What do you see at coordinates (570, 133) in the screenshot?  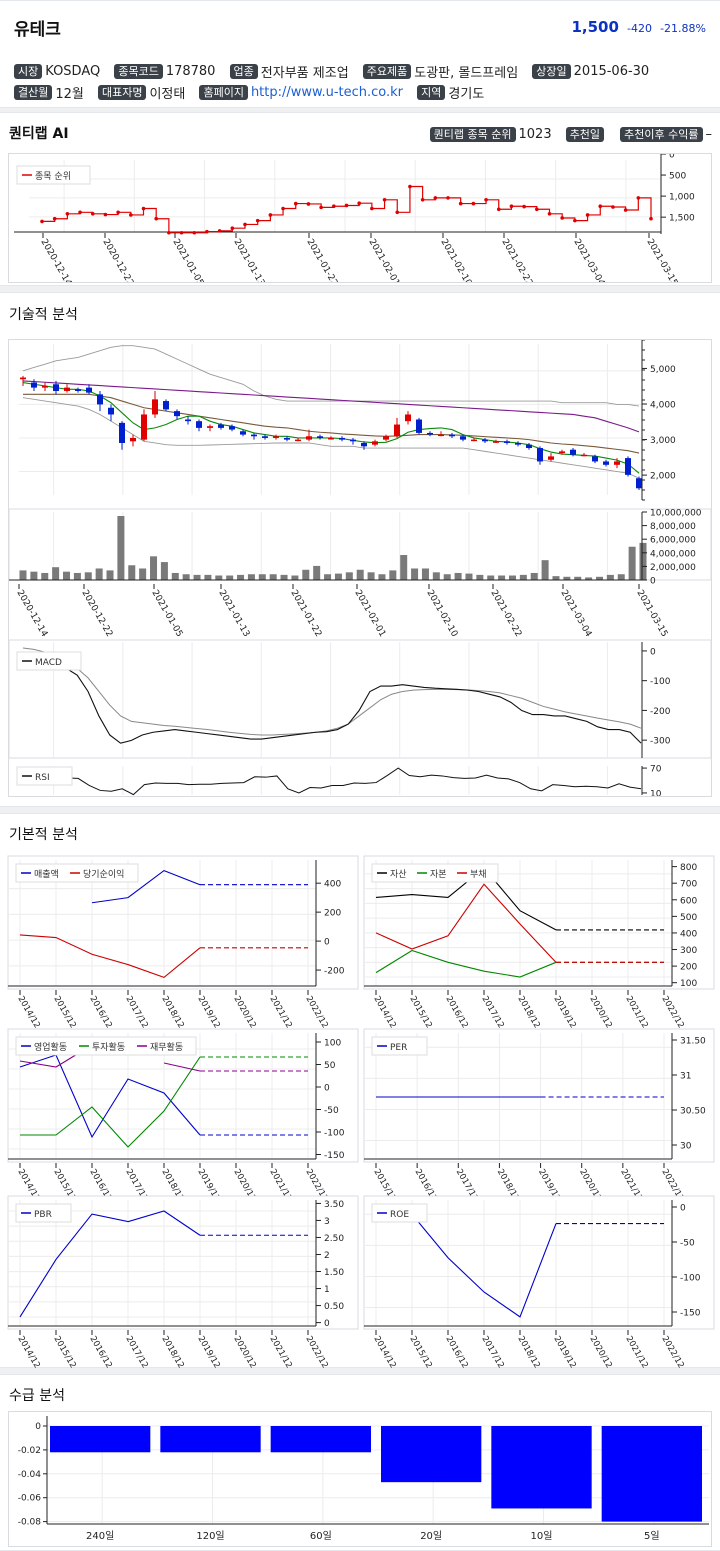 I see `quantilab-meta: 퀀티랩 종목 순위 1023 추천일 추천이후 수익률 –` at bounding box center [570, 133].